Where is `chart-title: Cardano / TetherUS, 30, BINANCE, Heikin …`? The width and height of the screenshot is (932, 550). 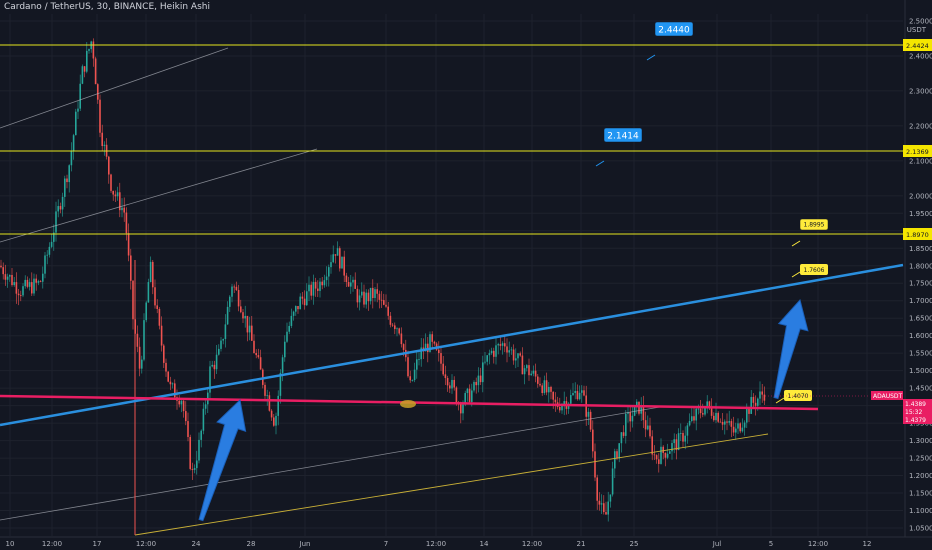 chart-title: Cardano / TetherUS, 30, BINANCE, Heikin … is located at coordinates (107, 7).